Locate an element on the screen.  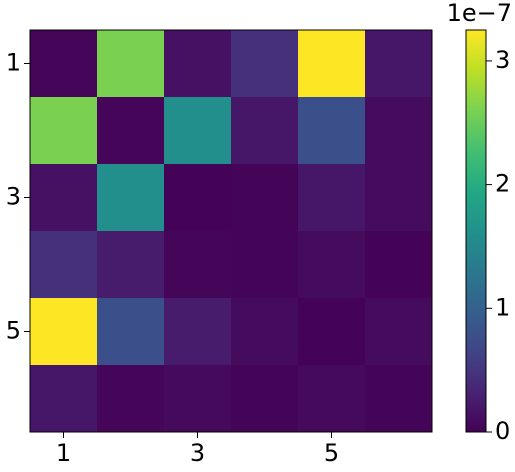
x-tick-label: 1 is located at coordinates (63, 453).